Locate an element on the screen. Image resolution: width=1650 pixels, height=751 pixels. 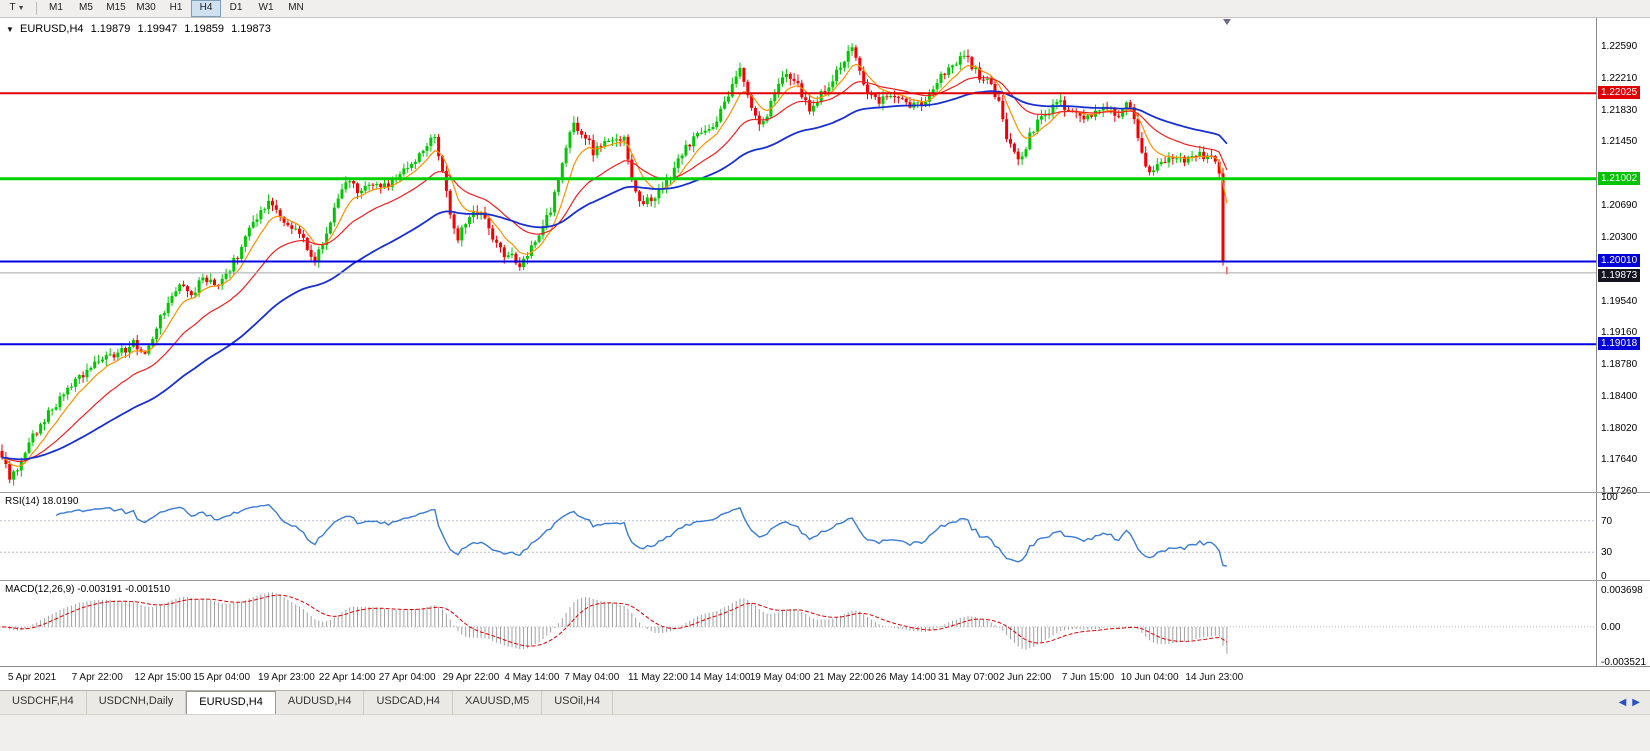
price-axis-tick: 1.21450 is located at coordinates (1619, 142).